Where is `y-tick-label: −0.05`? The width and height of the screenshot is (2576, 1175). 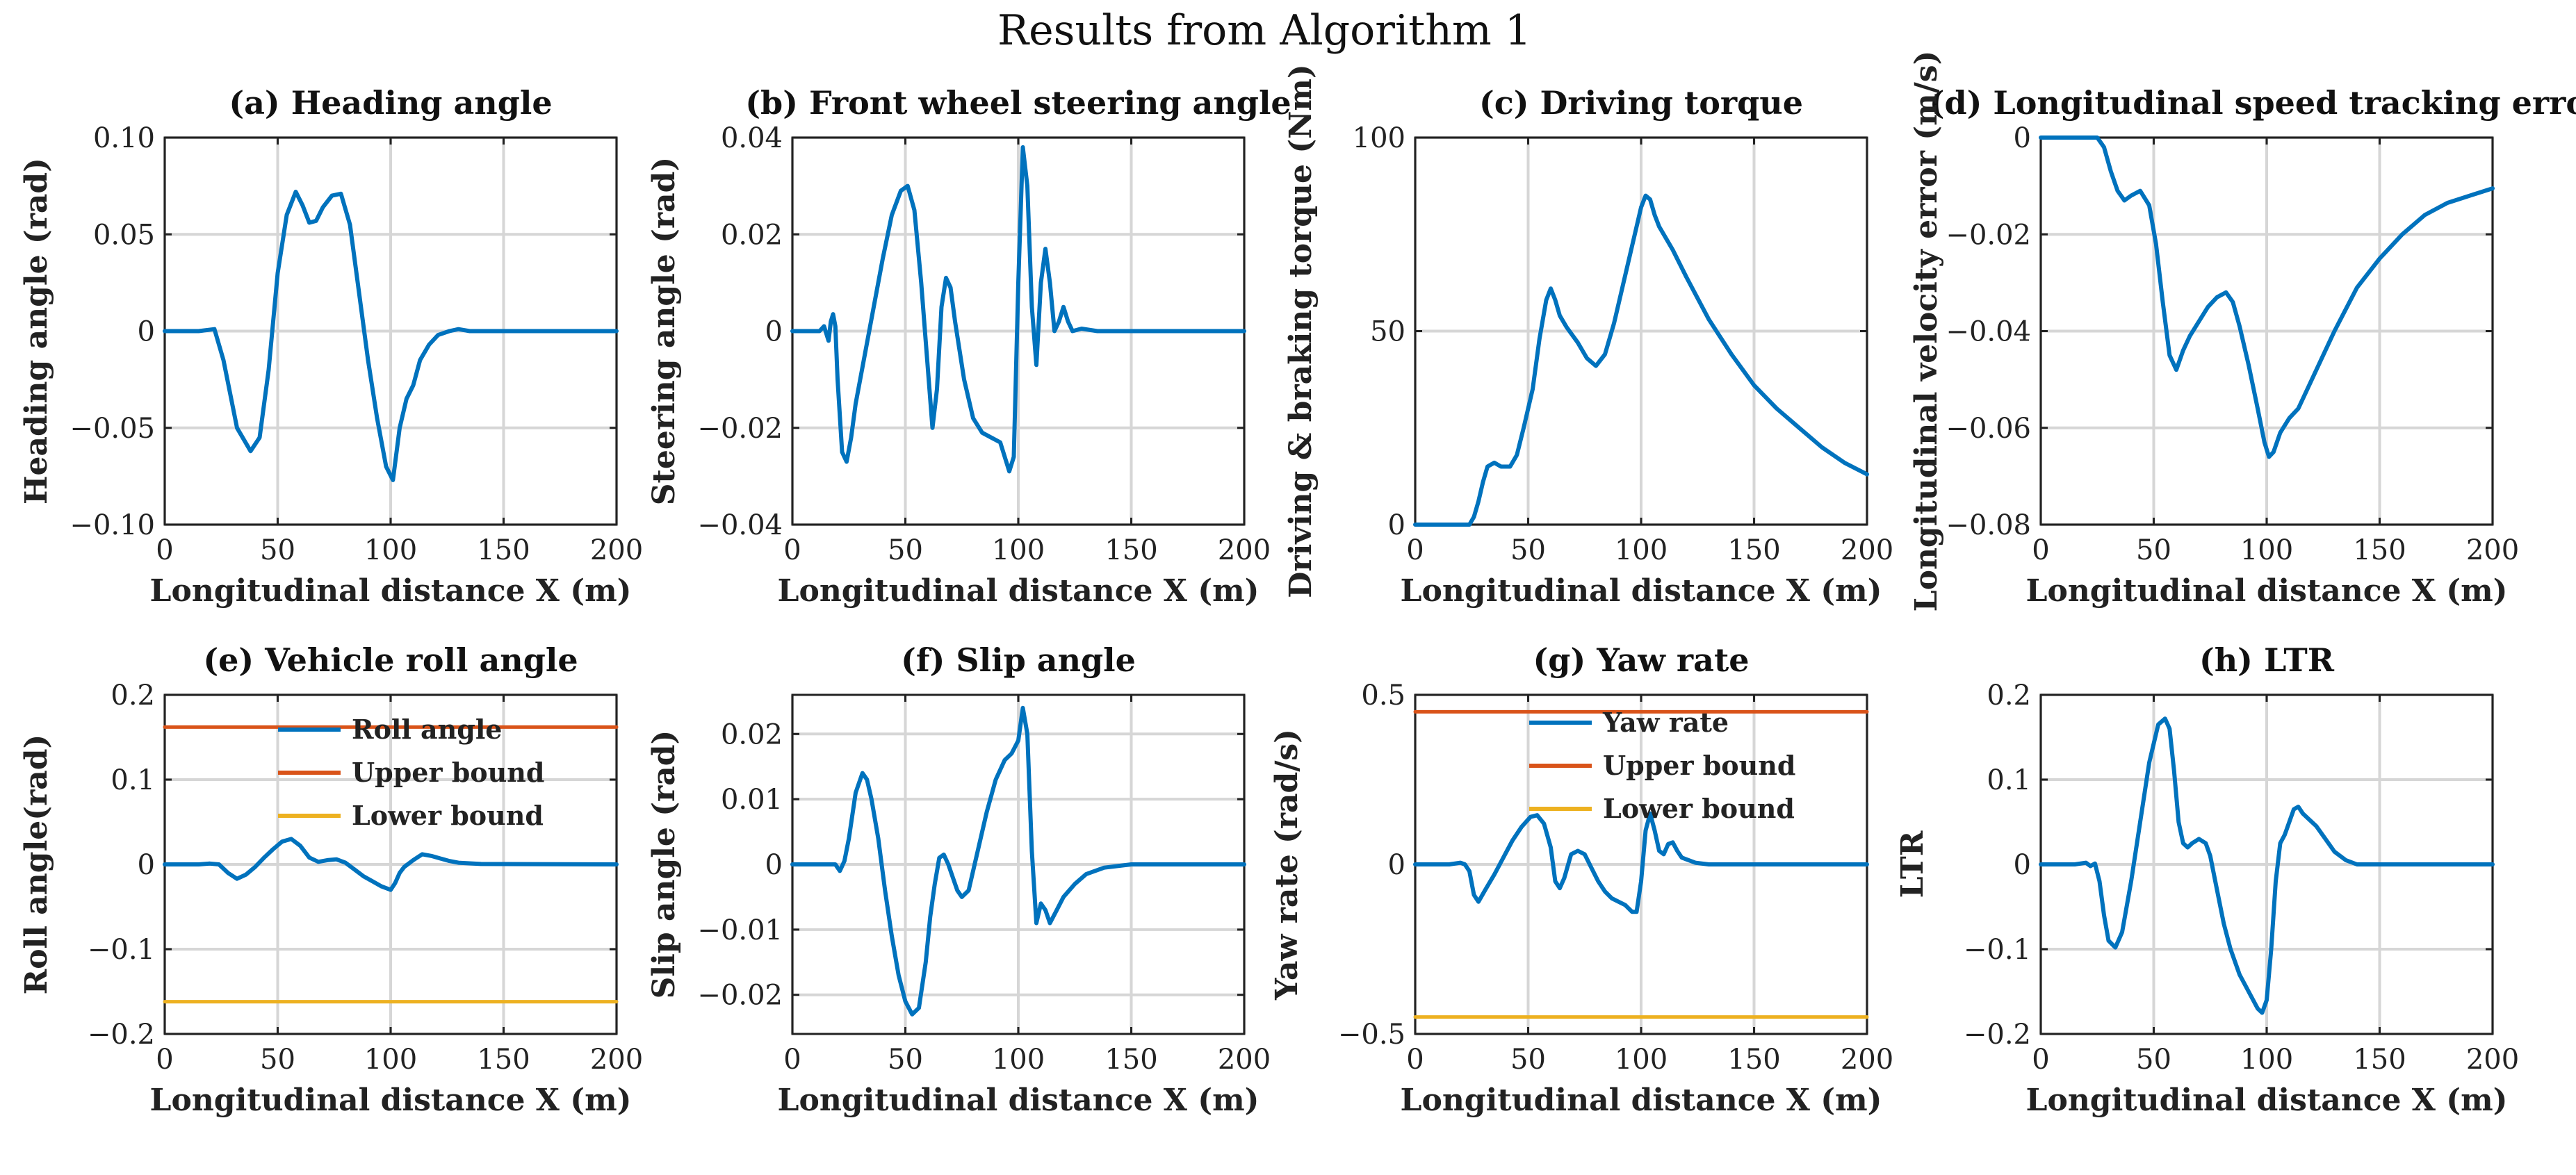
y-tick-label: −0.05 is located at coordinates (112, 429).